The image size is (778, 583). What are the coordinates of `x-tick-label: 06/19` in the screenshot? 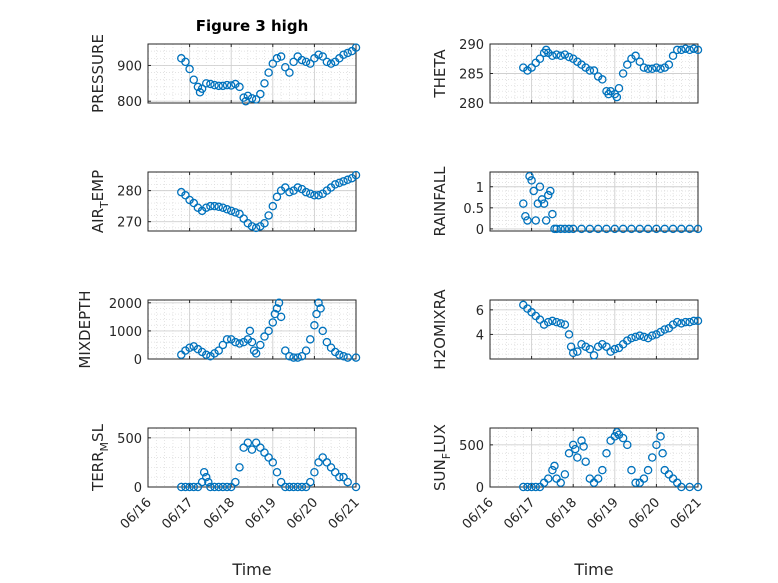 It's located at (261, 513).